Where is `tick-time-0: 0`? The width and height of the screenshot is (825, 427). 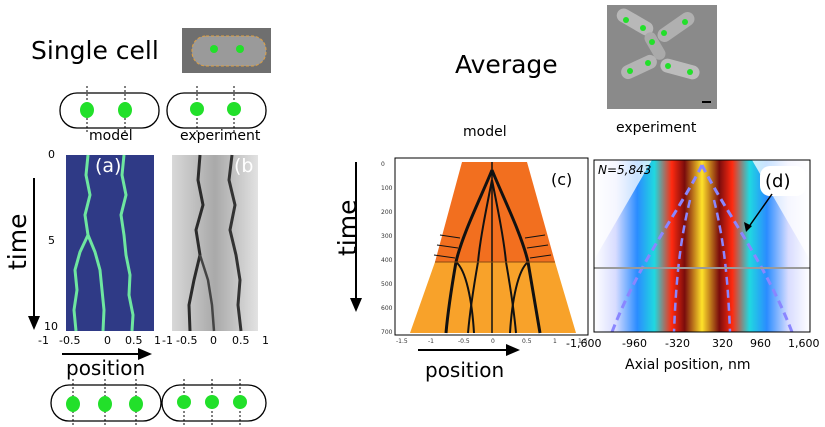 tick-time-0: 0 is located at coordinates (51, 154).